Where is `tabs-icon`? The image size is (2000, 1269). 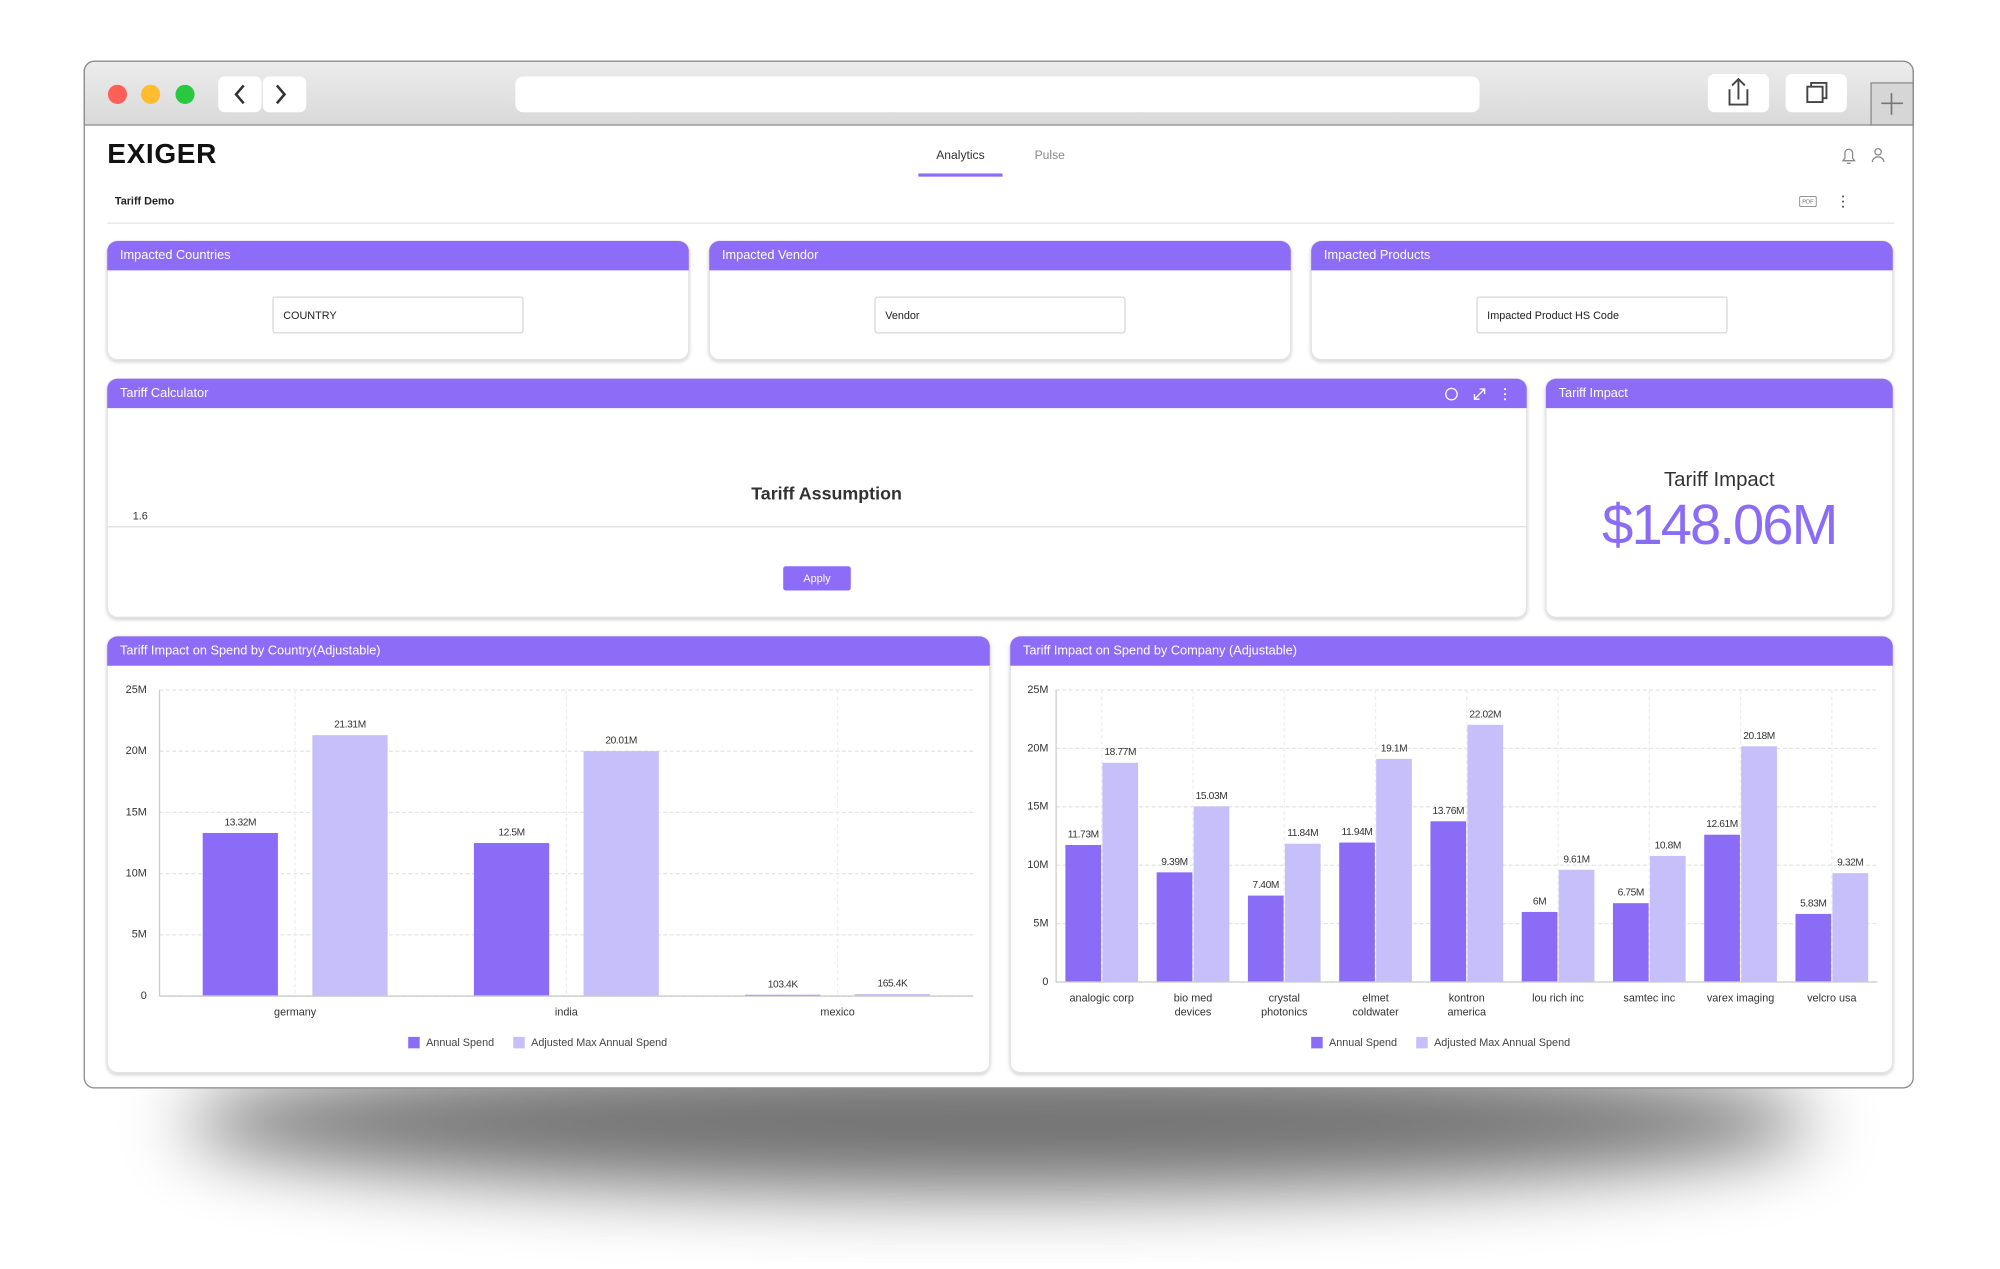 tabs-icon is located at coordinates (1817, 92).